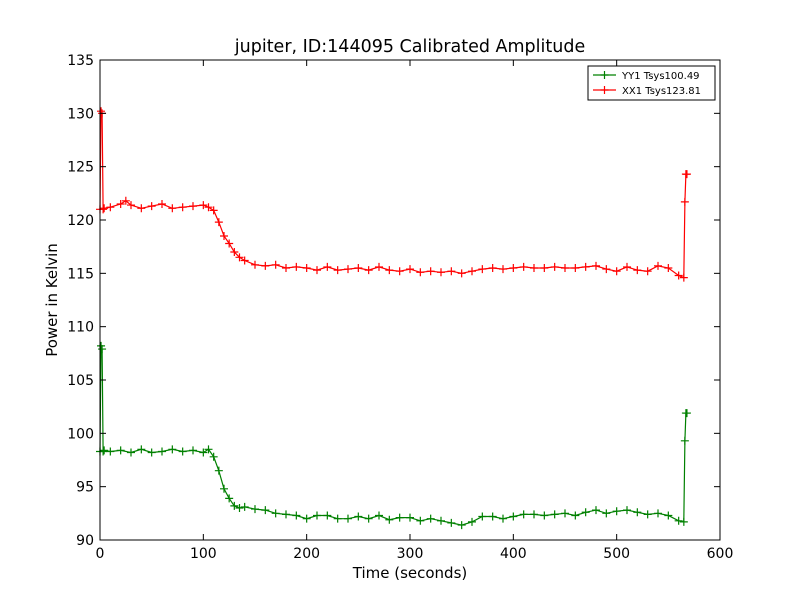  What do you see at coordinates (616, 554) in the screenshot?
I see `x-tick-label: 500` at bounding box center [616, 554].